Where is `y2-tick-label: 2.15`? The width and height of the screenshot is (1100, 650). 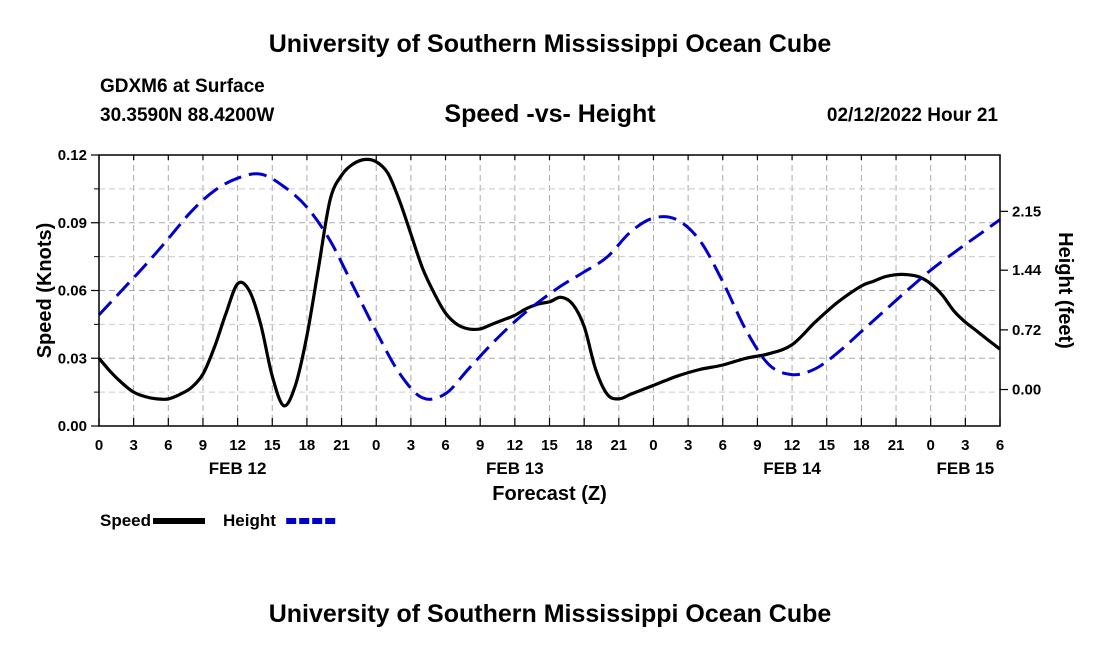
y2-tick-label: 2.15 is located at coordinates (1026, 211).